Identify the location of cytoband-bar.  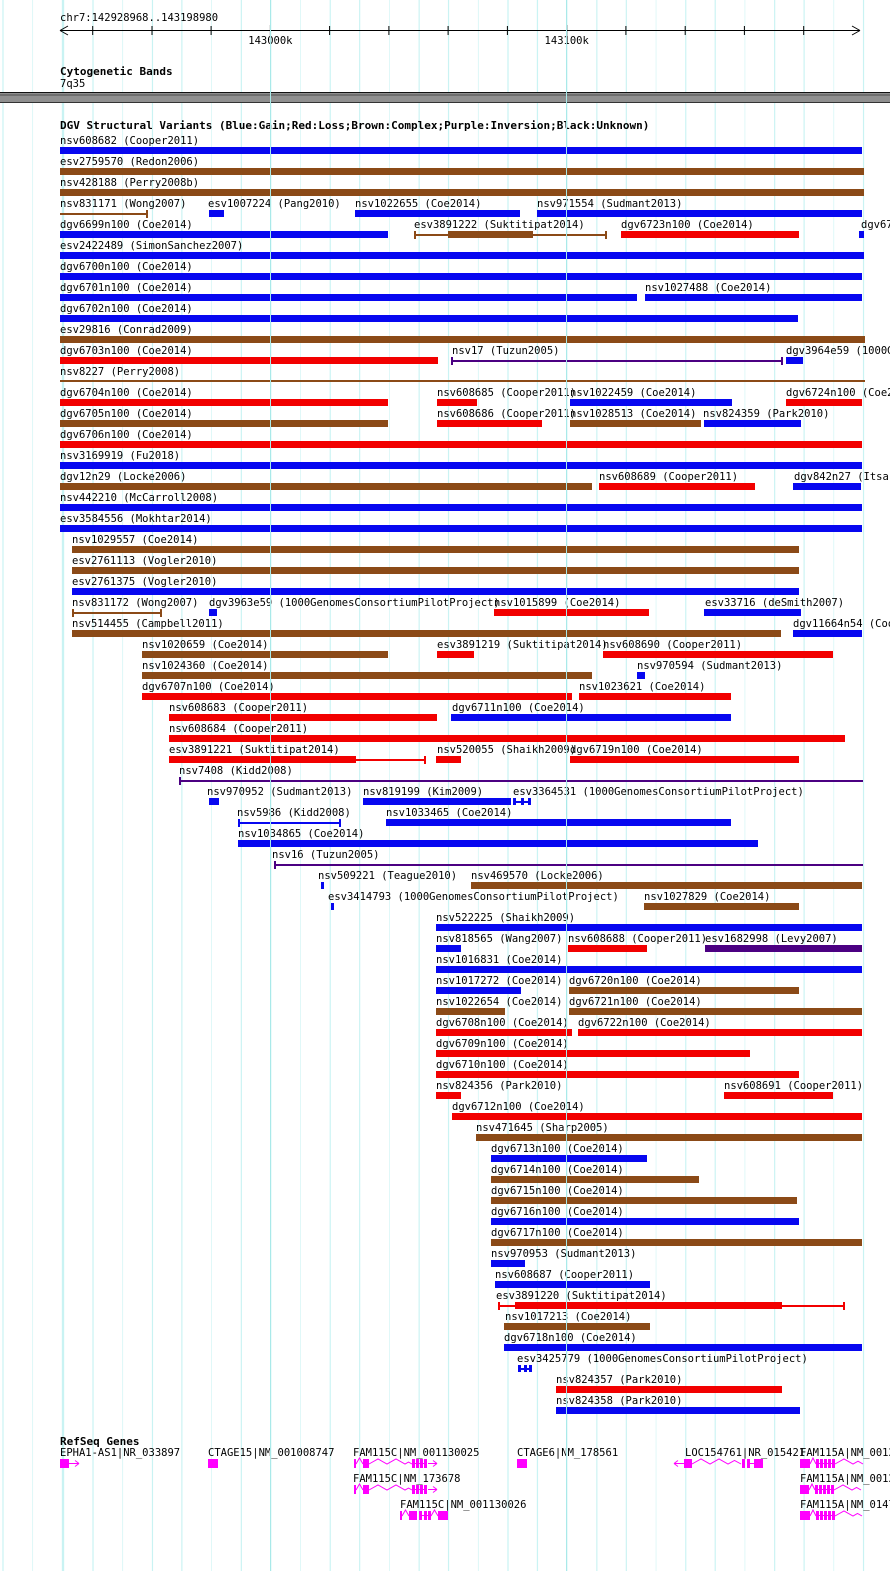
(445, 97).